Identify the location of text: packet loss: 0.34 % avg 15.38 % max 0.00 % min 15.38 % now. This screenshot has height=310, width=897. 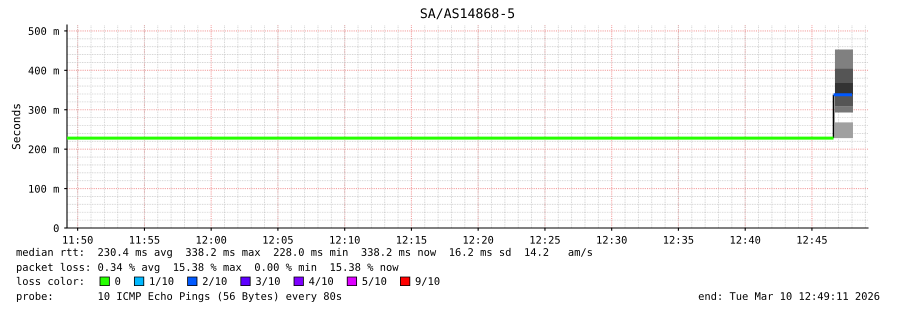
(207, 268).